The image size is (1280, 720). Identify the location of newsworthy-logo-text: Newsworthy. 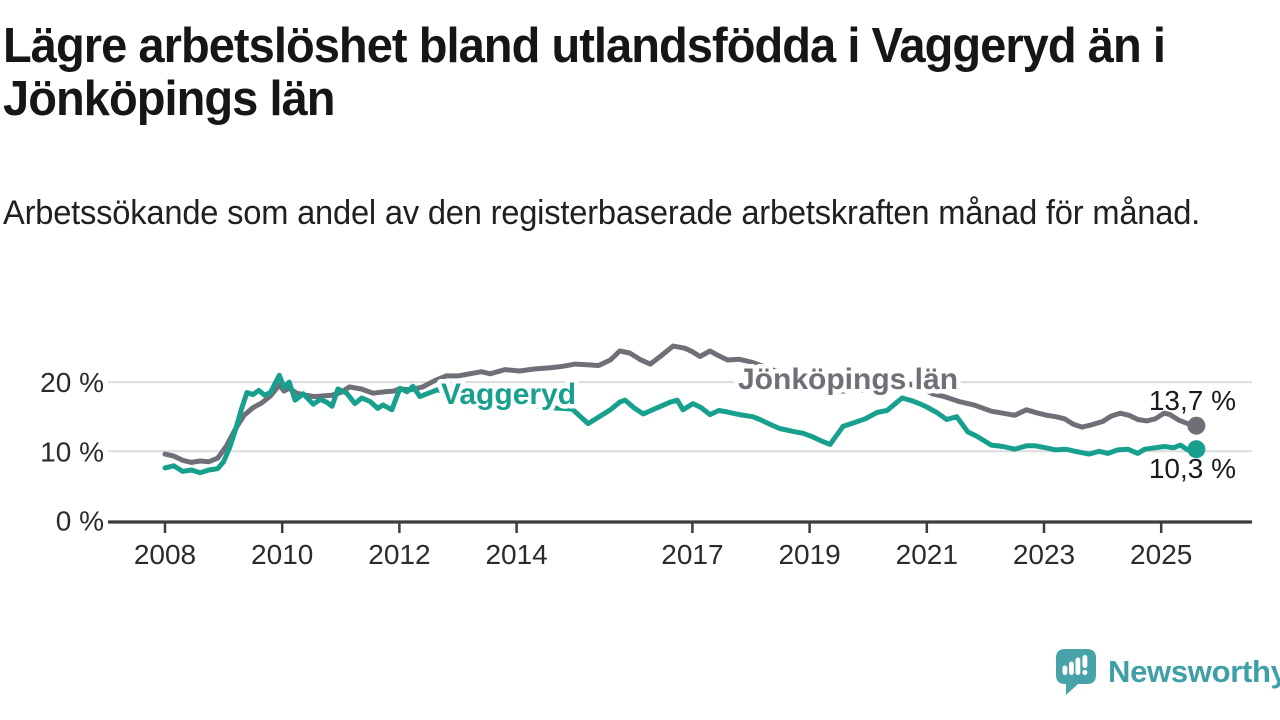
(1194, 671).